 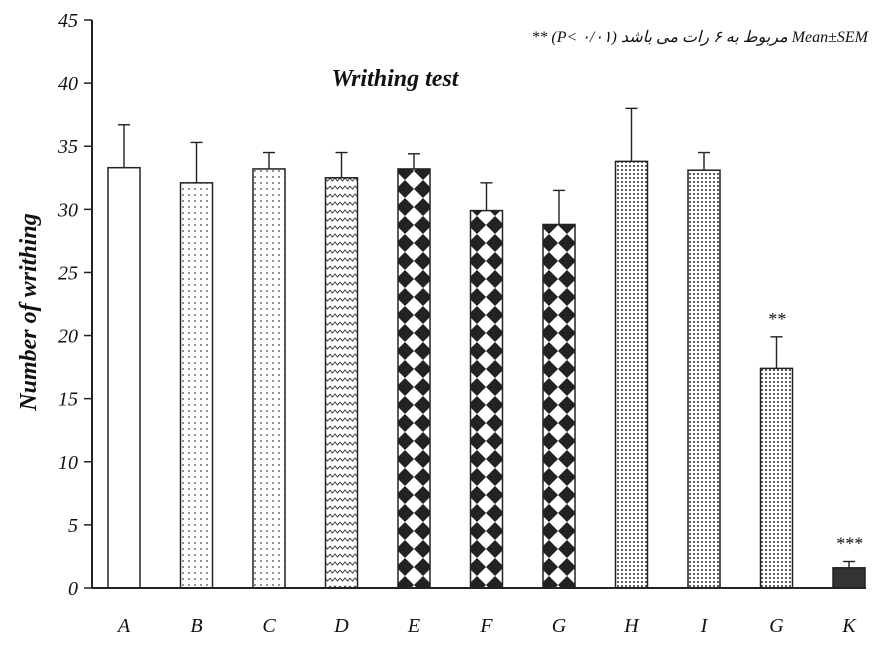 What do you see at coordinates (269, 626) in the screenshot?
I see `x-tick-label: C` at bounding box center [269, 626].